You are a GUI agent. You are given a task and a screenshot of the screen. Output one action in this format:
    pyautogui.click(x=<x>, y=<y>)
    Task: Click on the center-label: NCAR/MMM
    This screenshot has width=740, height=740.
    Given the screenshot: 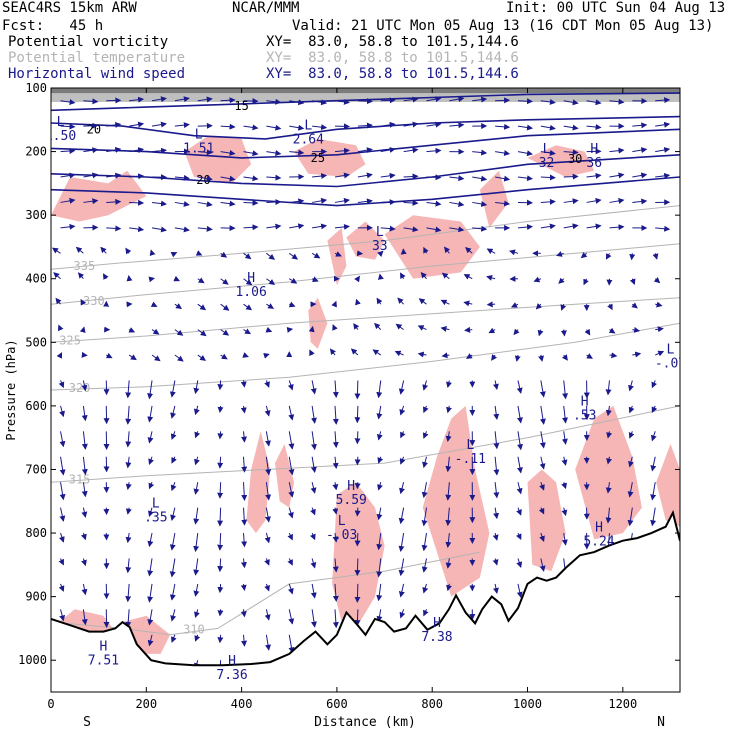 What is the action you would take?
    pyautogui.click(x=266, y=8)
    